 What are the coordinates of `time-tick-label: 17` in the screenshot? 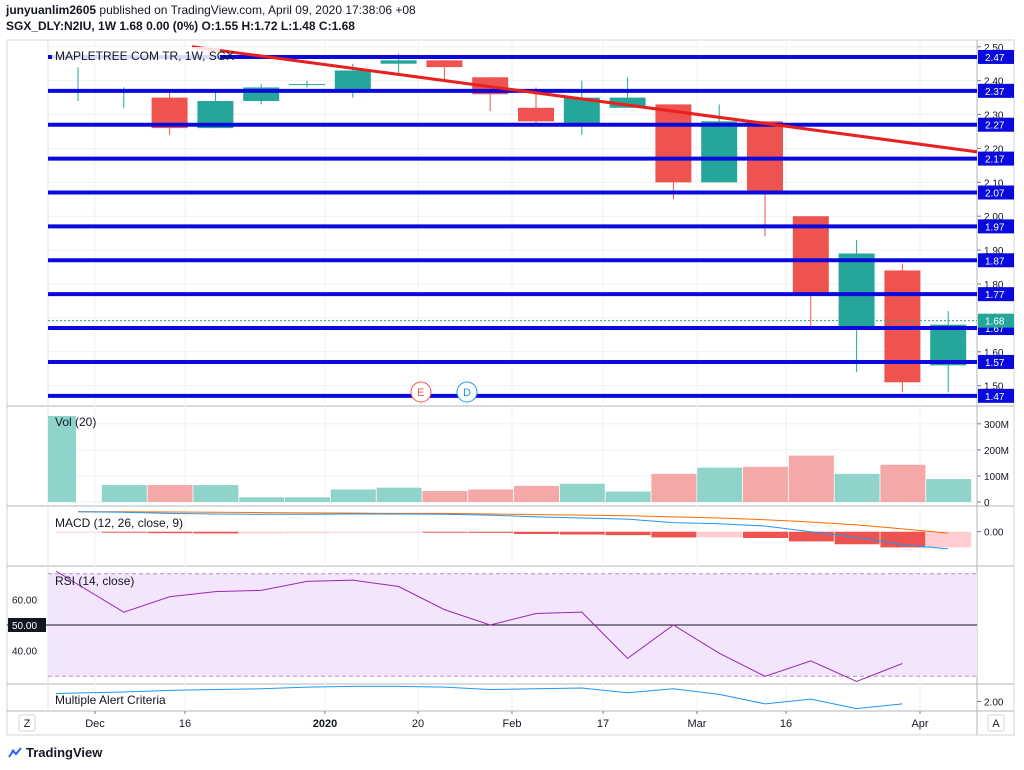 It's located at (603, 724).